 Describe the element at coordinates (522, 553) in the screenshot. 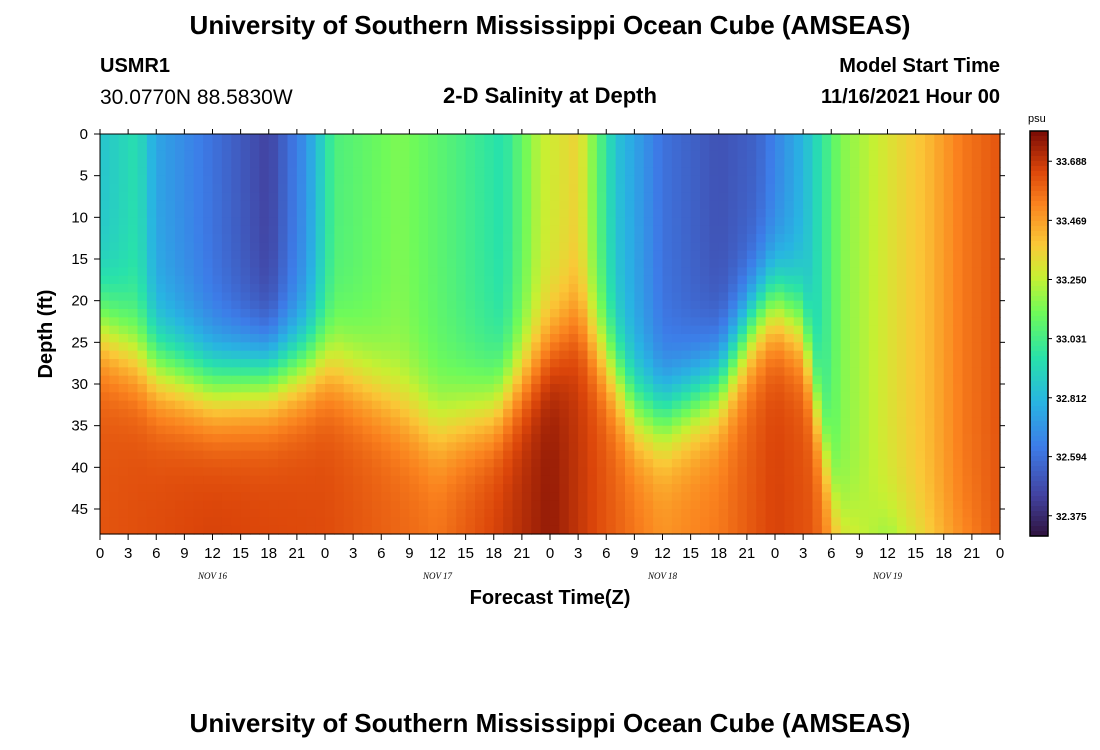

I see `x-tick-label: 21` at that location.